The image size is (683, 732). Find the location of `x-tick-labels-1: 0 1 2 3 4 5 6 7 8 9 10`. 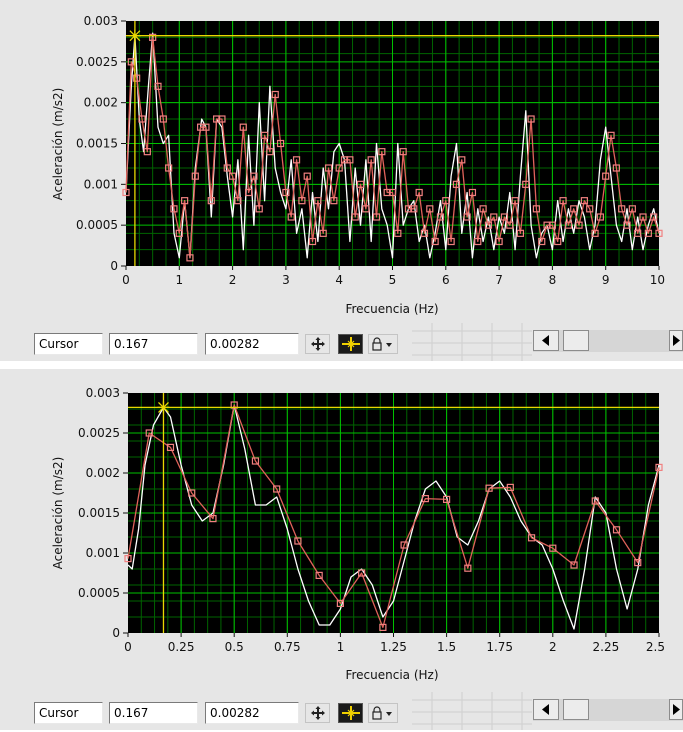

x-tick-labels-1: 0 1 2 3 4 5 6 7 8 9 10 is located at coordinates (393, 280).